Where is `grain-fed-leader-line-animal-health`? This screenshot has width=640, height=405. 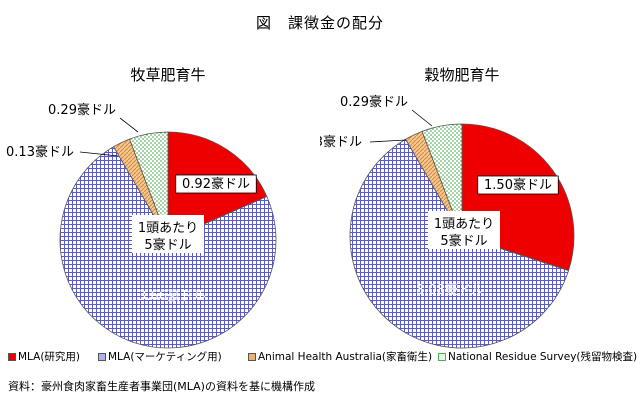
grain-fed-leader-line-animal-health is located at coordinates (388, 141).